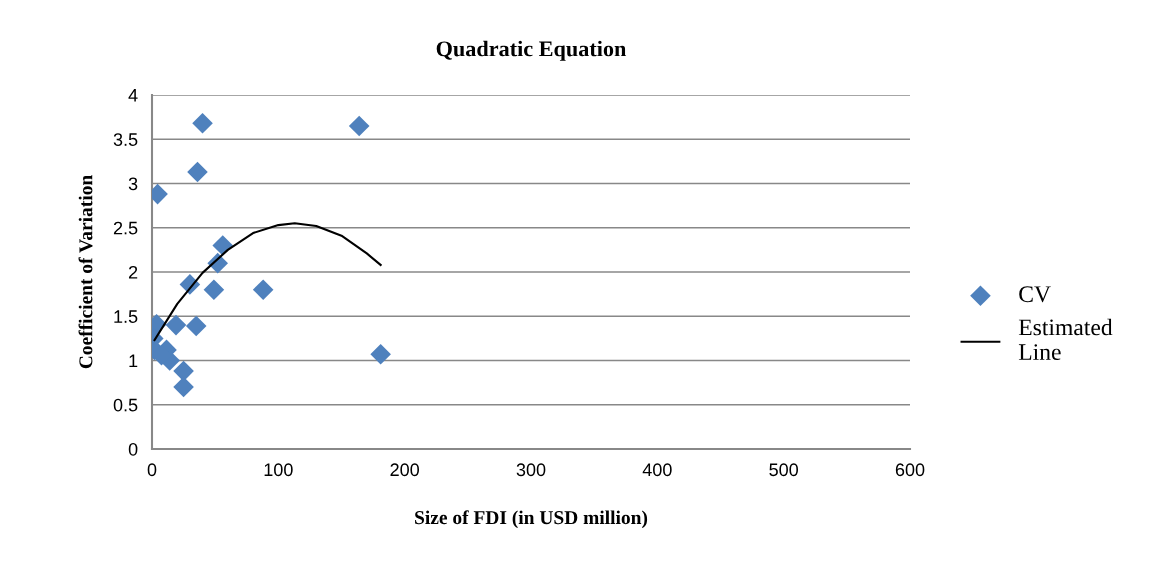 This screenshot has height=586, width=1151. Describe the element at coordinates (125, 228) in the screenshot. I see `y-tick-label: 2.5` at that location.